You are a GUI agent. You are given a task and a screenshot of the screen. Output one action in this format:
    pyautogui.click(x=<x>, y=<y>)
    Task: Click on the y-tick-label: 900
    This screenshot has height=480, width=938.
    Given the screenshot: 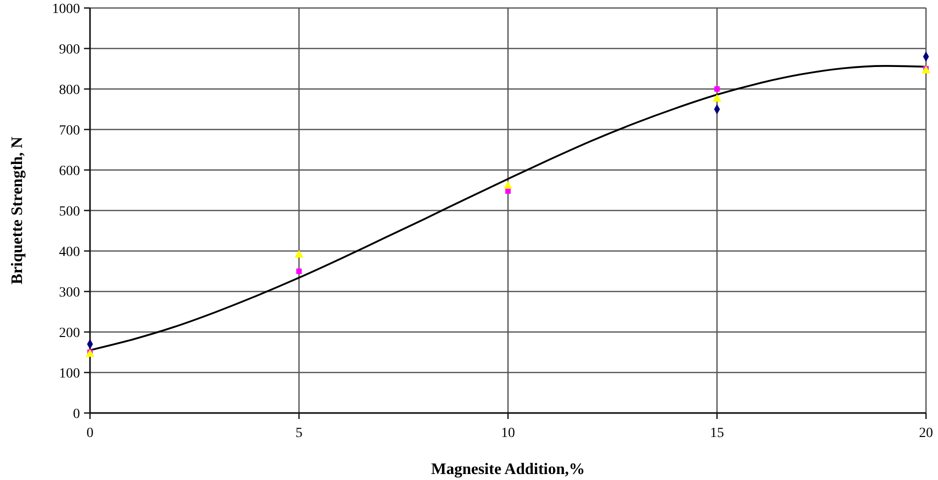 What is the action you would take?
    pyautogui.click(x=69, y=50)
    